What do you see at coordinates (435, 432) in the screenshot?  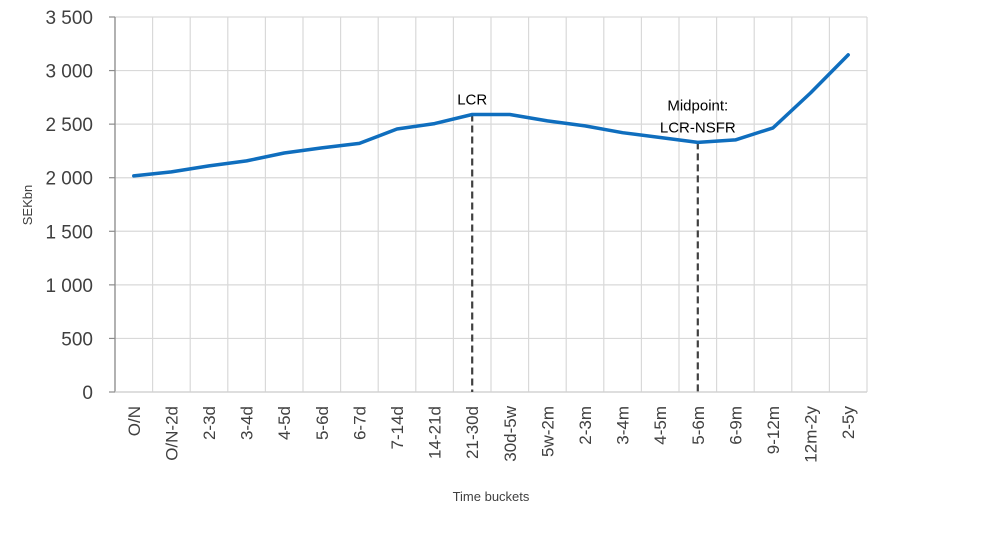 I see `x-tick-label: 14-21d` at bounding box center [435, 432].